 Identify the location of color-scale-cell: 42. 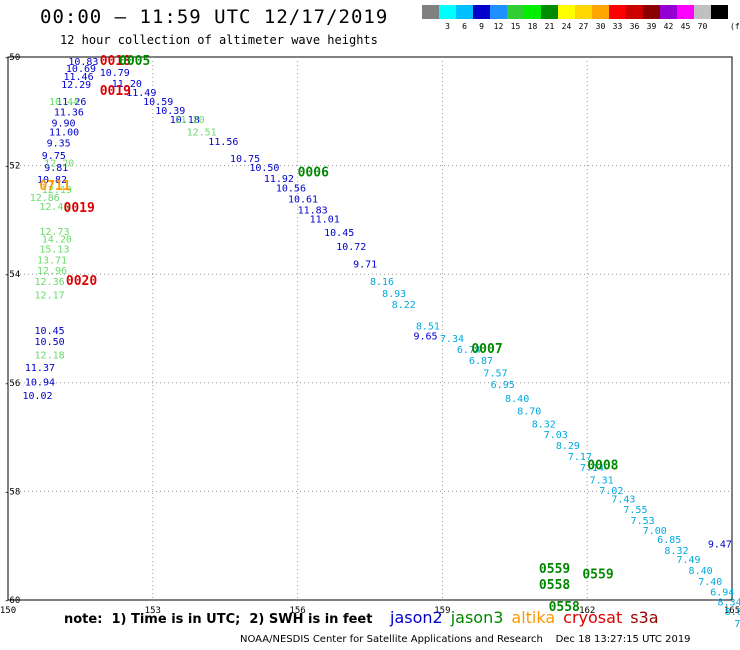
(668, 18).